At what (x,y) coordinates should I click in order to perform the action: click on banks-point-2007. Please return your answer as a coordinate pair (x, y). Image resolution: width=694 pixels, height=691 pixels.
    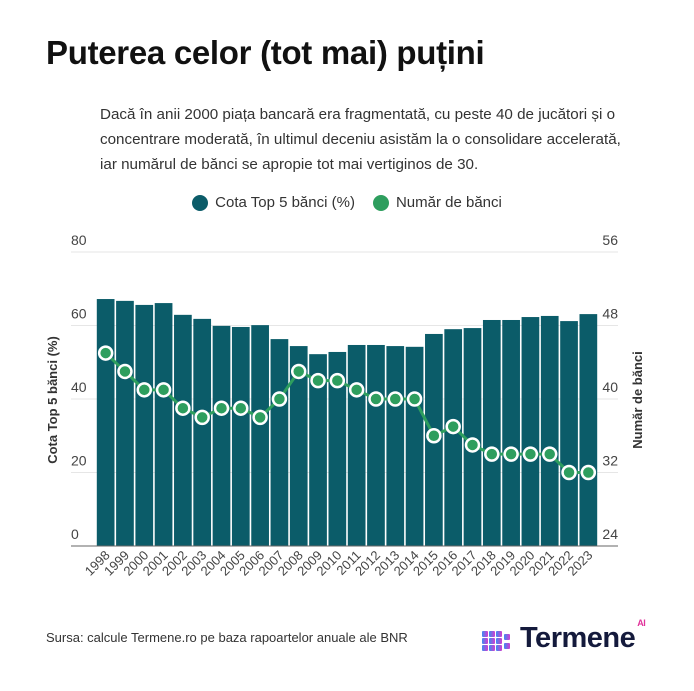
    Looking at the image, I should click on (279, 399).